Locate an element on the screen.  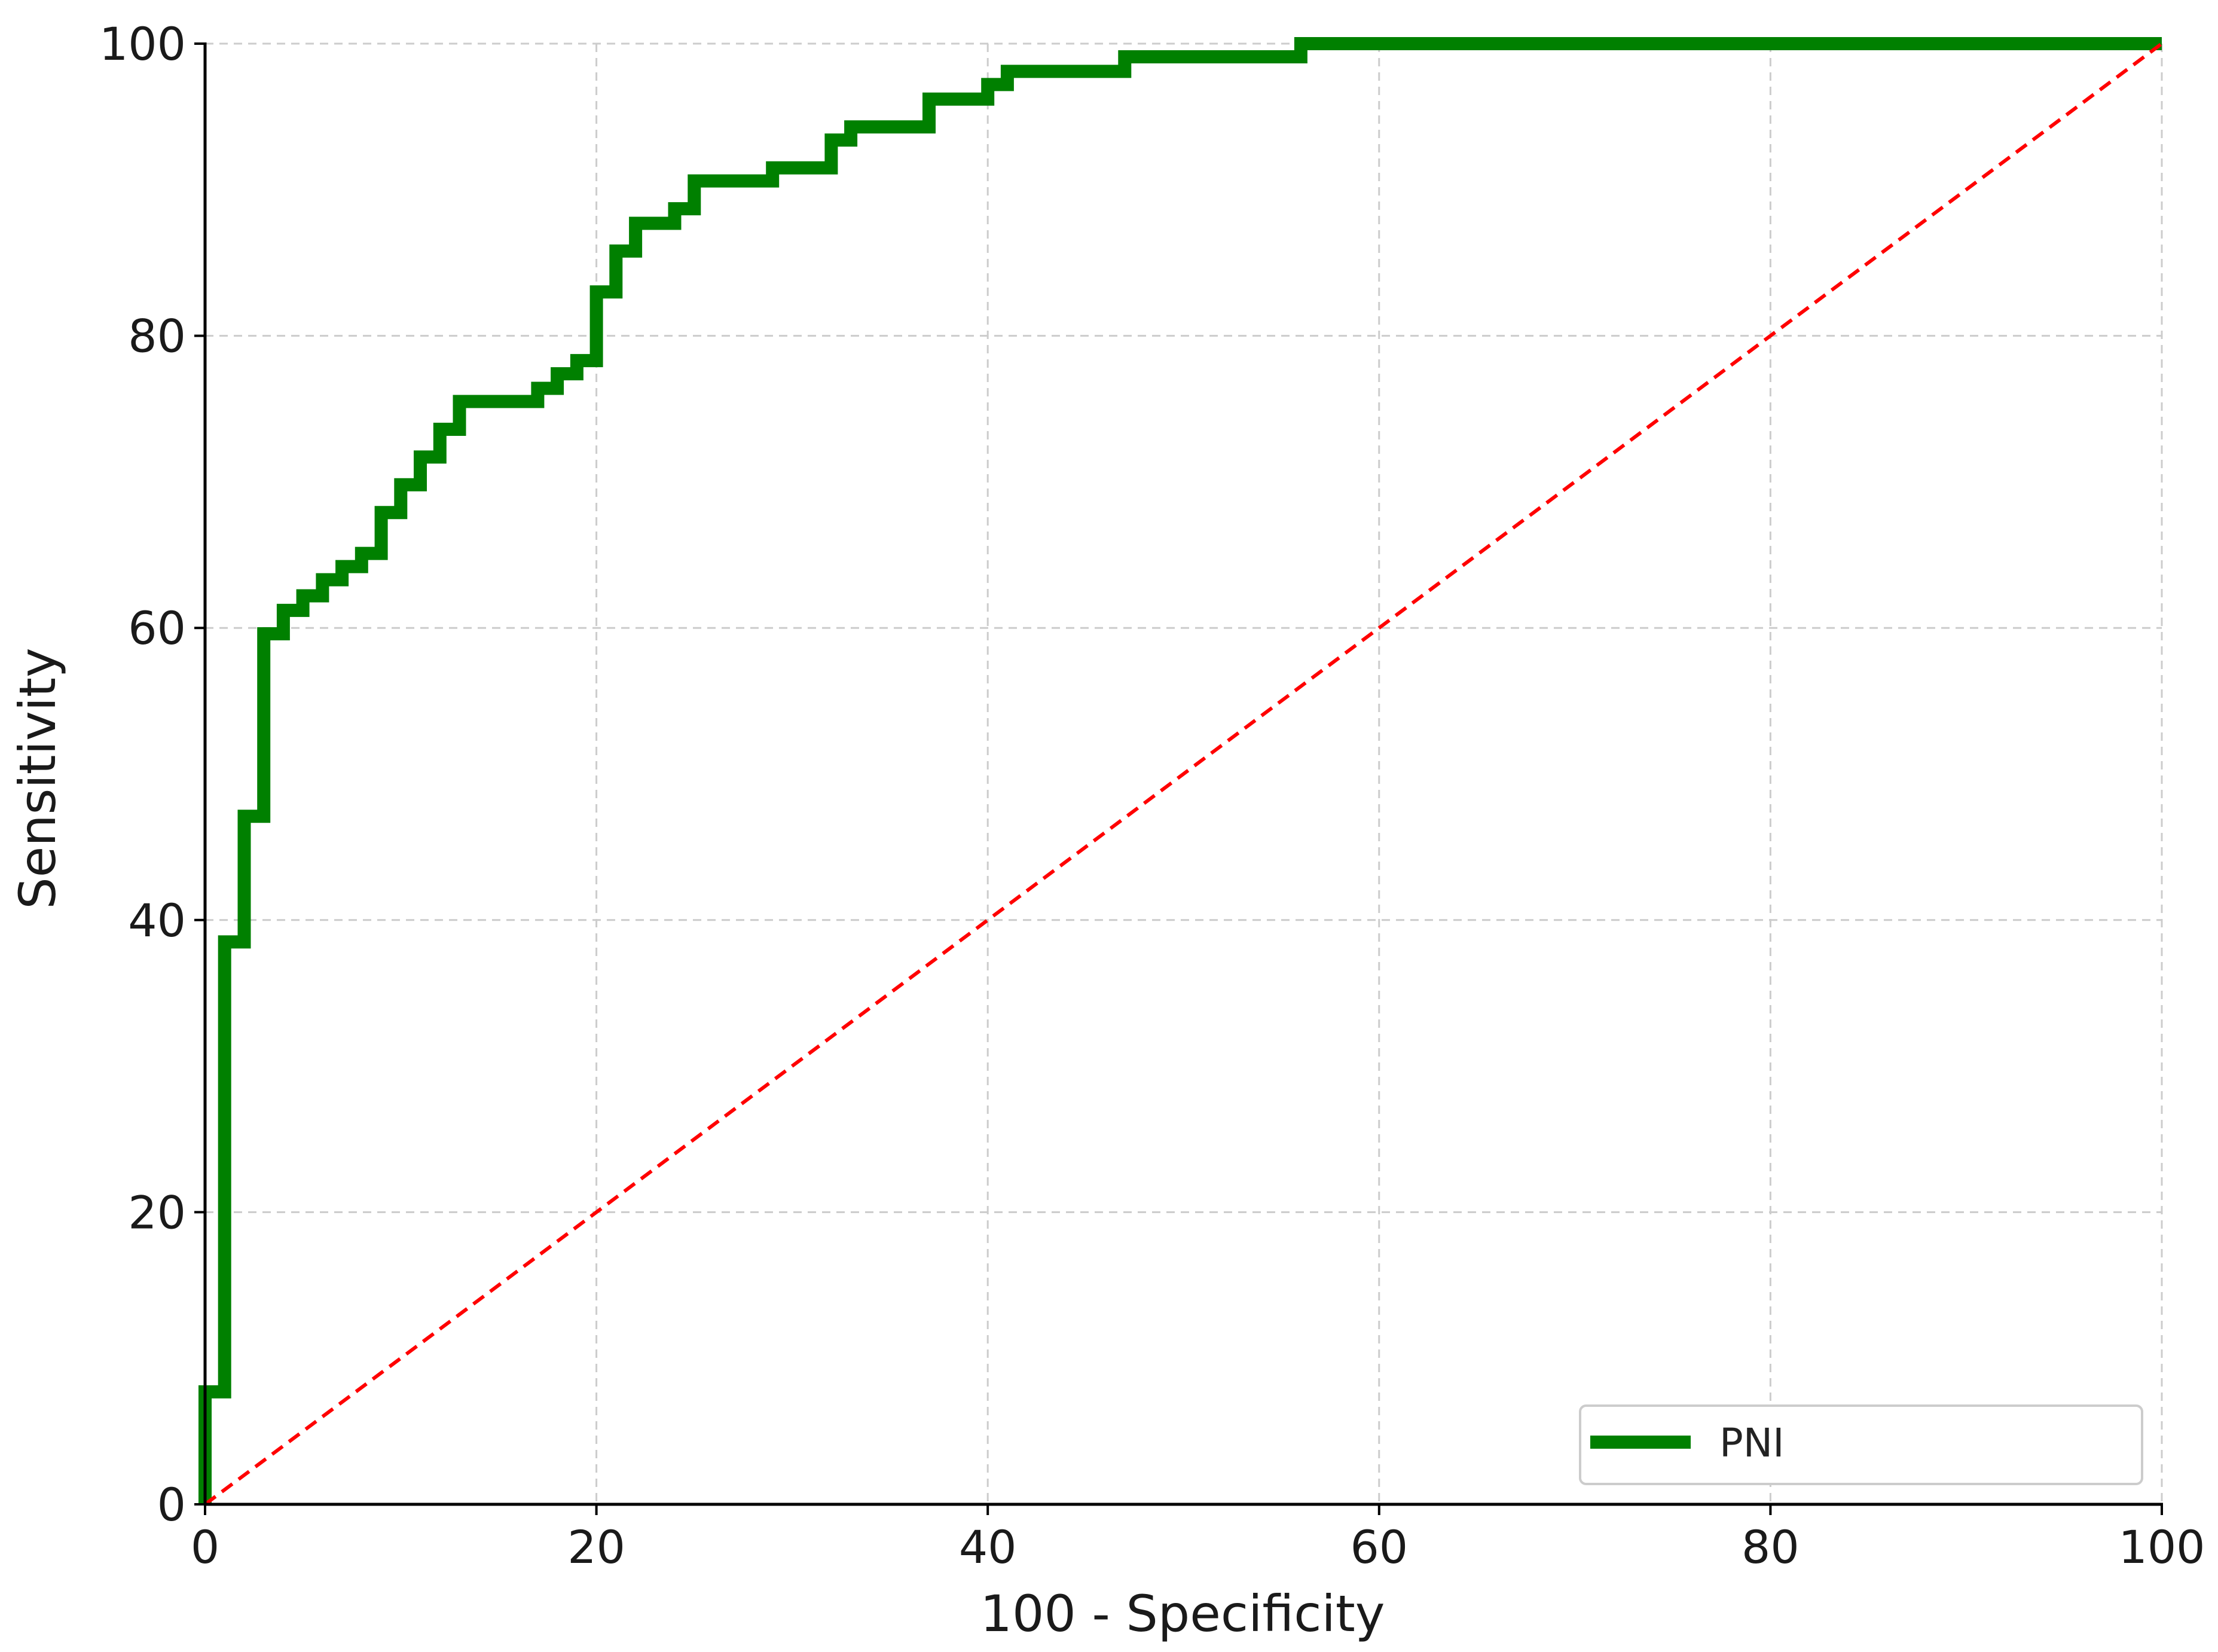
x-axis-title: 100 - Specificity is located at coordinates (1182, 1614).